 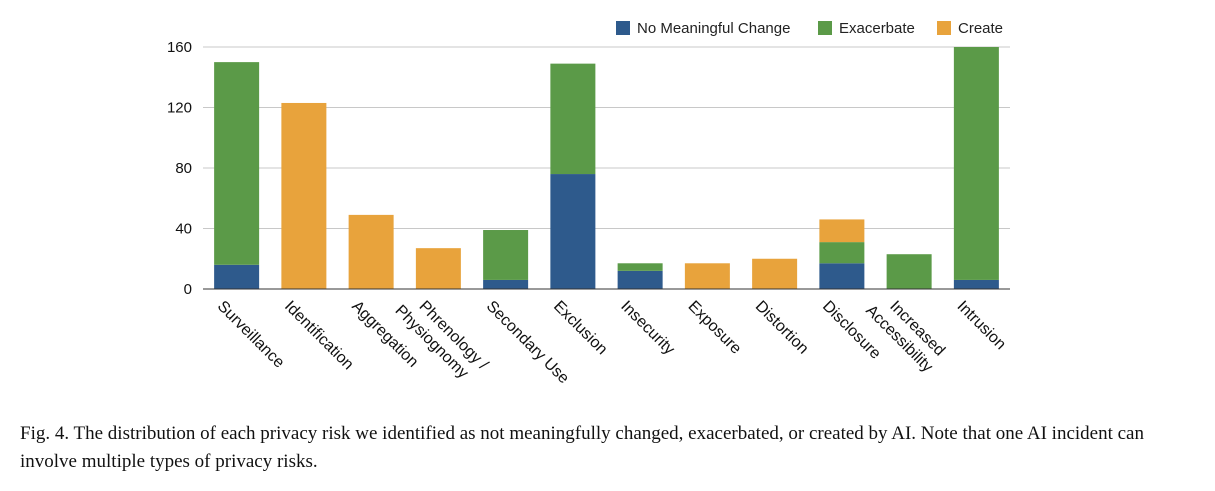 I want to click on x-tick-label: Exposure, so click(x=715, y=328).